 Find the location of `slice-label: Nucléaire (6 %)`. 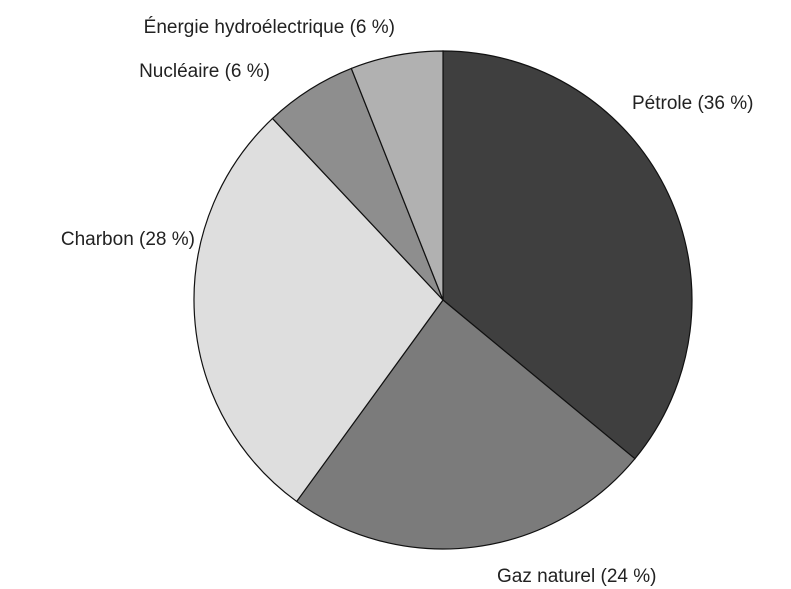

slice-label: Nucléaire (6 %) is located at coordinates (204, 71).